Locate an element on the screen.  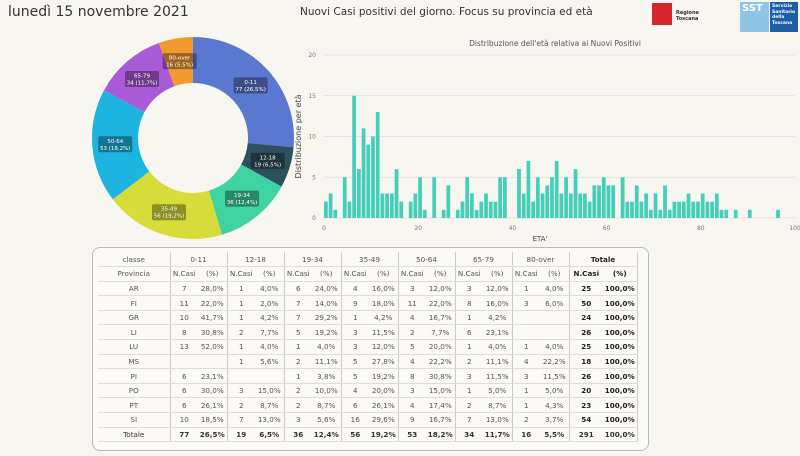
pct-cell: 41,7% is located at coordinates (213, 318).